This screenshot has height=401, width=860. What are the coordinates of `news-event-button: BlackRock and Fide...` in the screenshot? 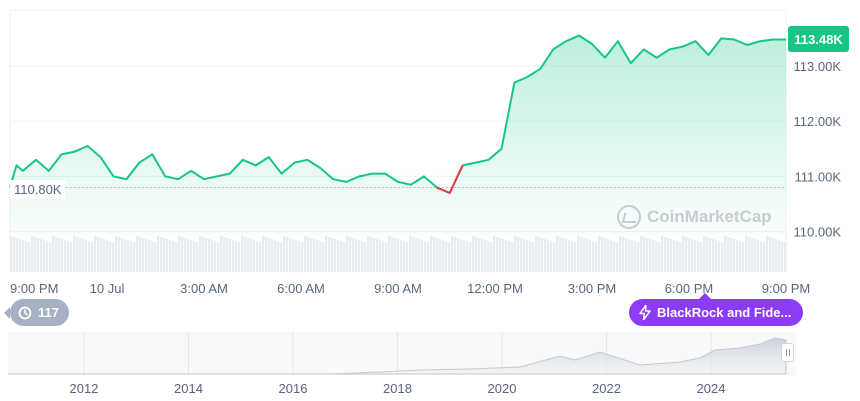 It's located at (716, 309).